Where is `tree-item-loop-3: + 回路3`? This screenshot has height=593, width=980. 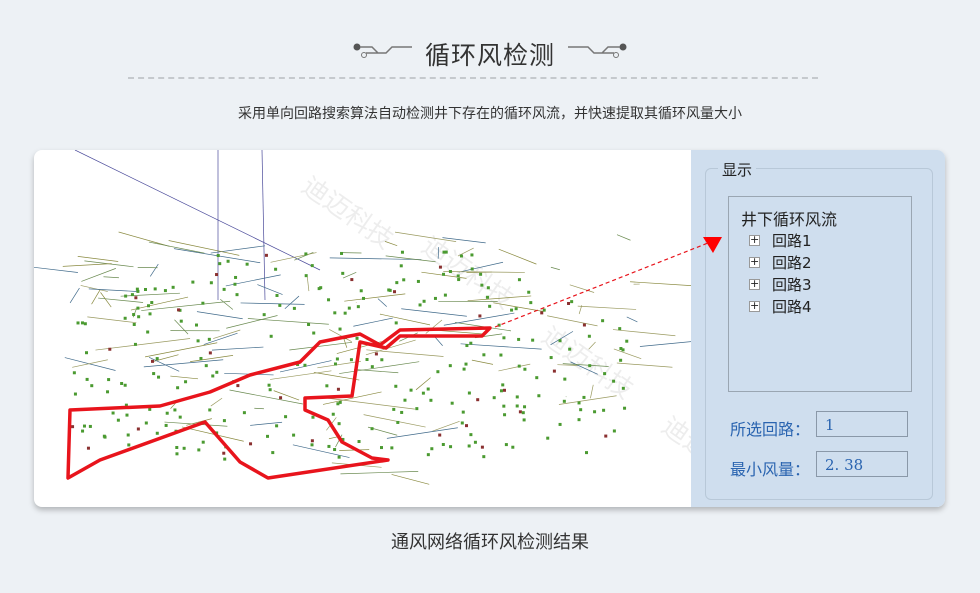
tree-item-loop-3: + 回路3 is located at coordinates (780, 284).